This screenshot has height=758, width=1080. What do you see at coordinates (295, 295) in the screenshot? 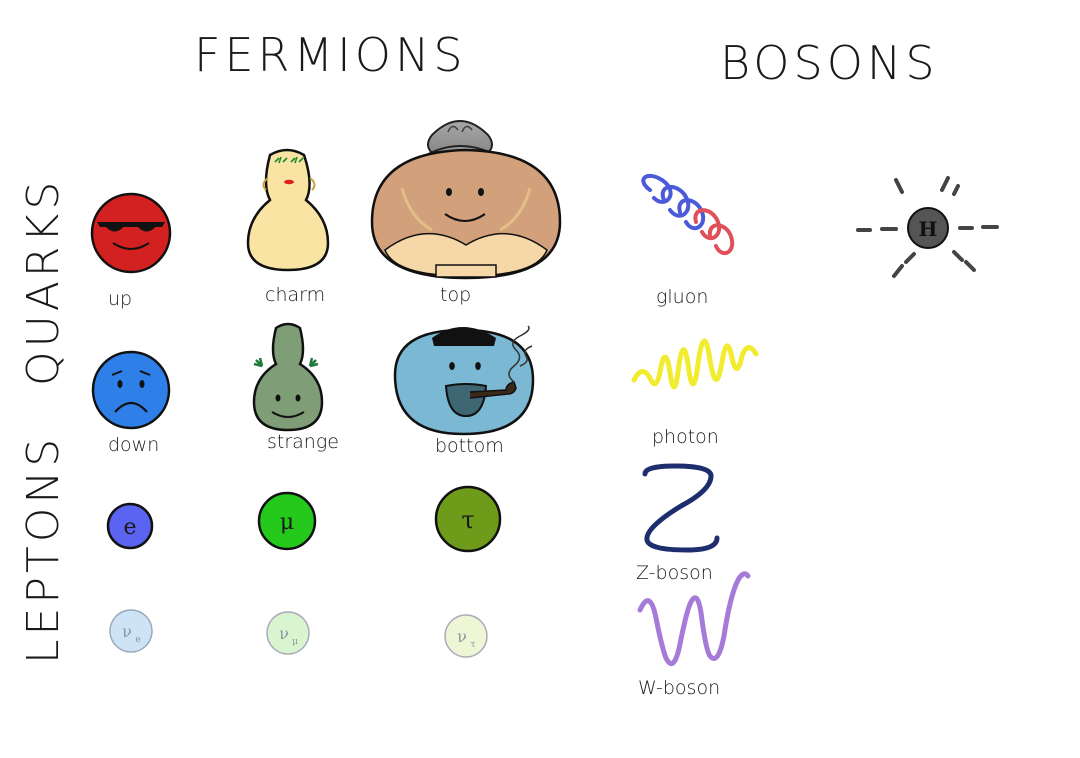
I see `charm-label: charm` at bounding box center [295, 295].